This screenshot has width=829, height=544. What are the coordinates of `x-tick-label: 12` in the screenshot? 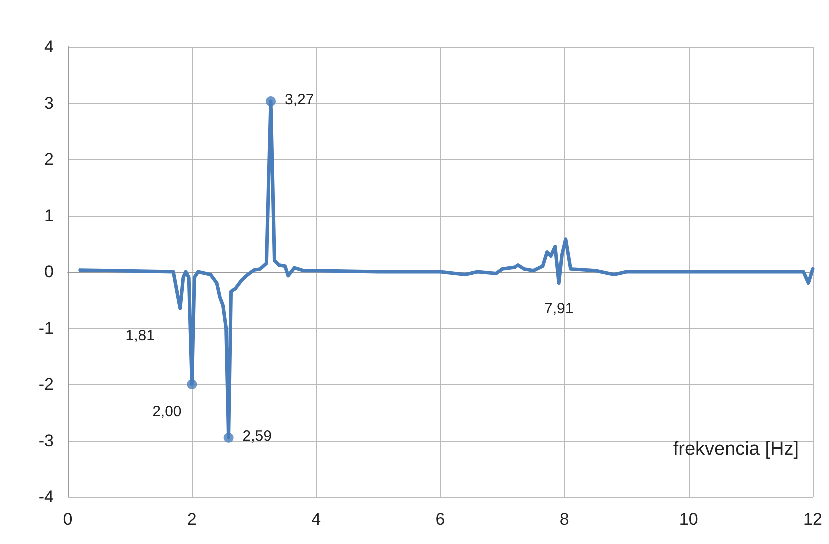 It's located at (813, 519).